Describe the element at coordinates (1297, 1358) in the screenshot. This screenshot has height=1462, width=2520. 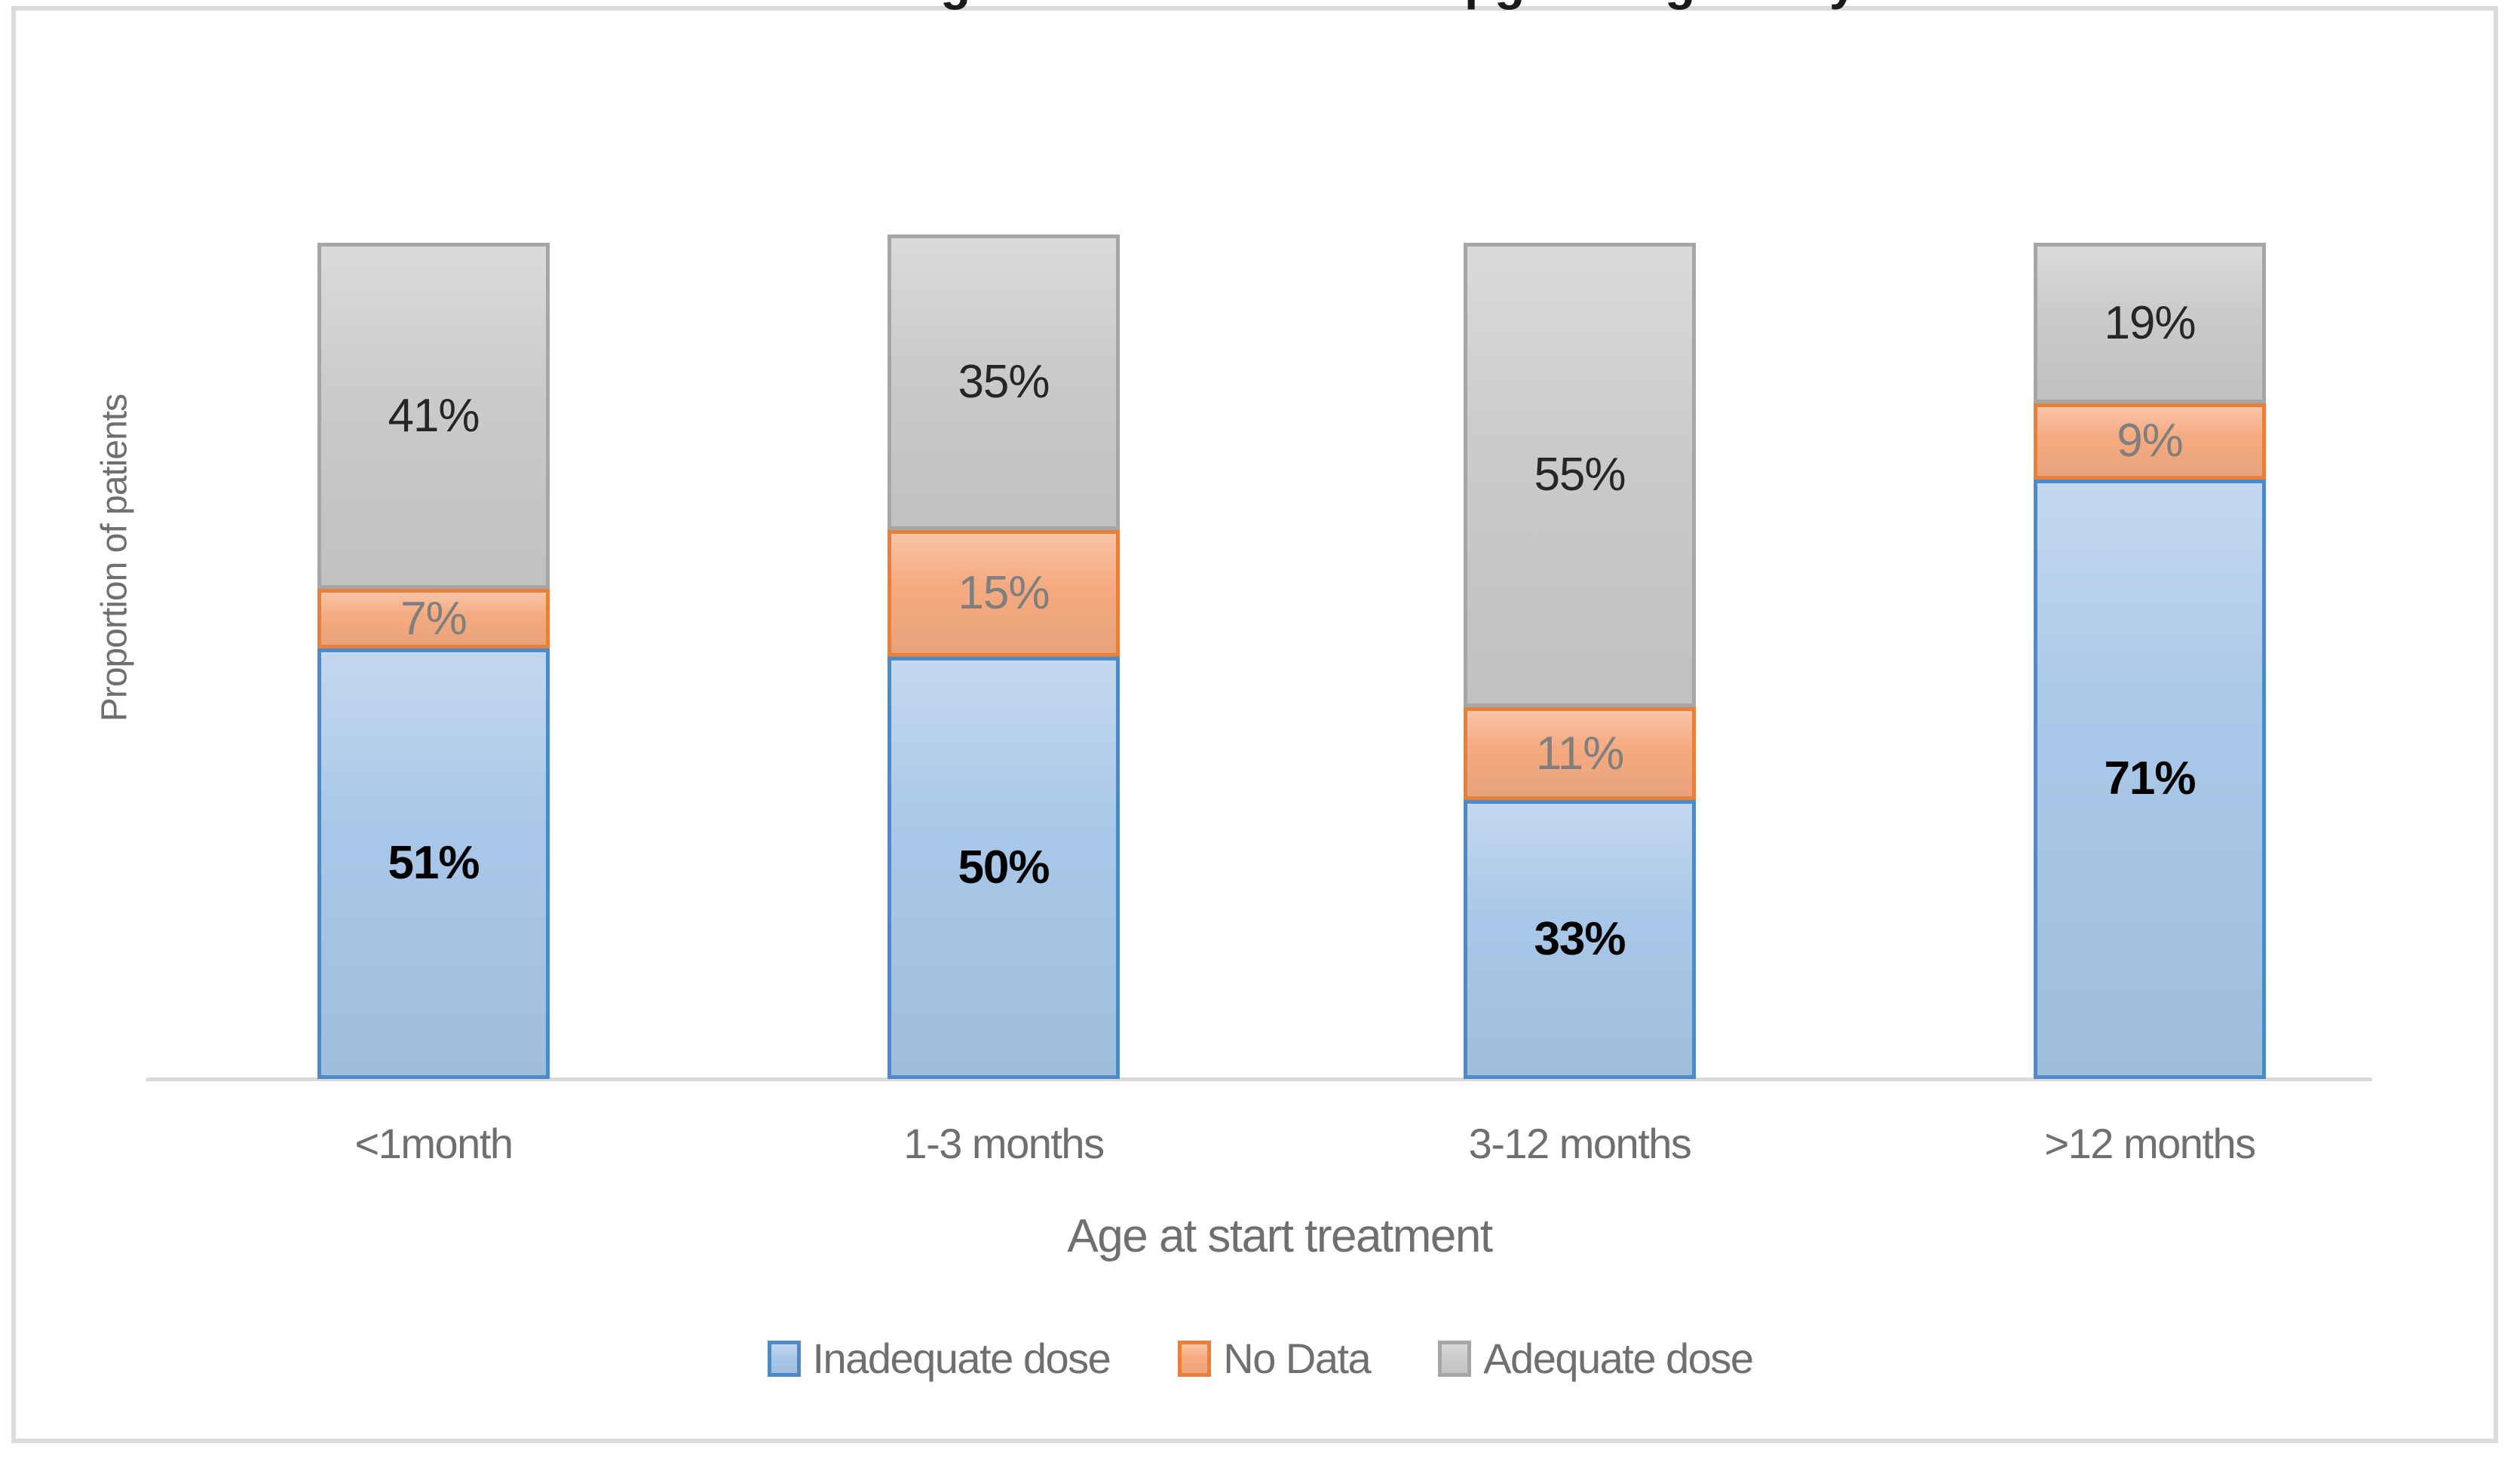
I see `legend-label: No Data` at that location.